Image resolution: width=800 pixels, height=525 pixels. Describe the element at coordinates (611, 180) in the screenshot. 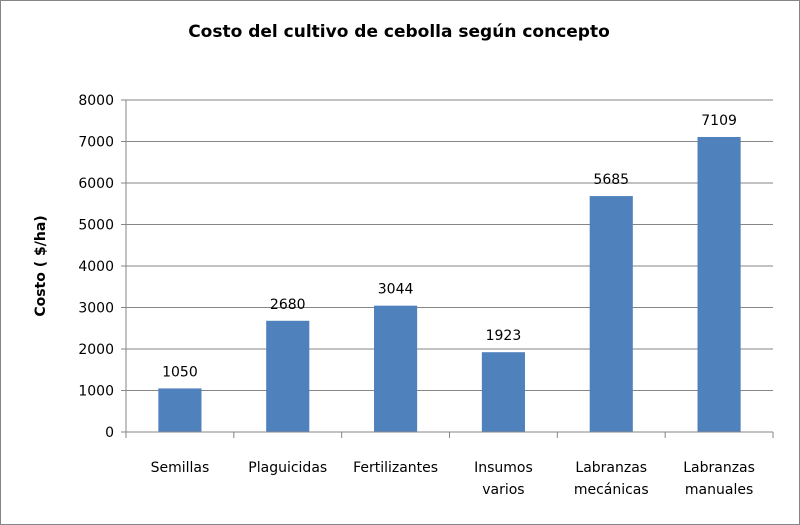

I see `data-label: 5685` at that location.